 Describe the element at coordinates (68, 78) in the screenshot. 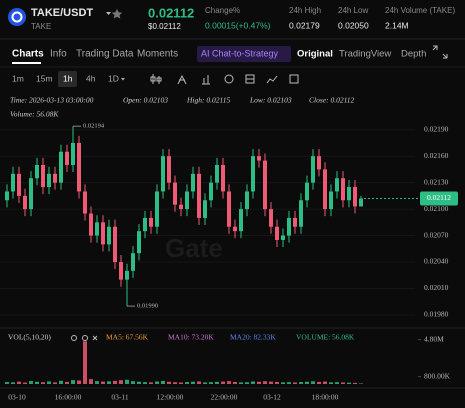

I see `interval: 1h` at that location.